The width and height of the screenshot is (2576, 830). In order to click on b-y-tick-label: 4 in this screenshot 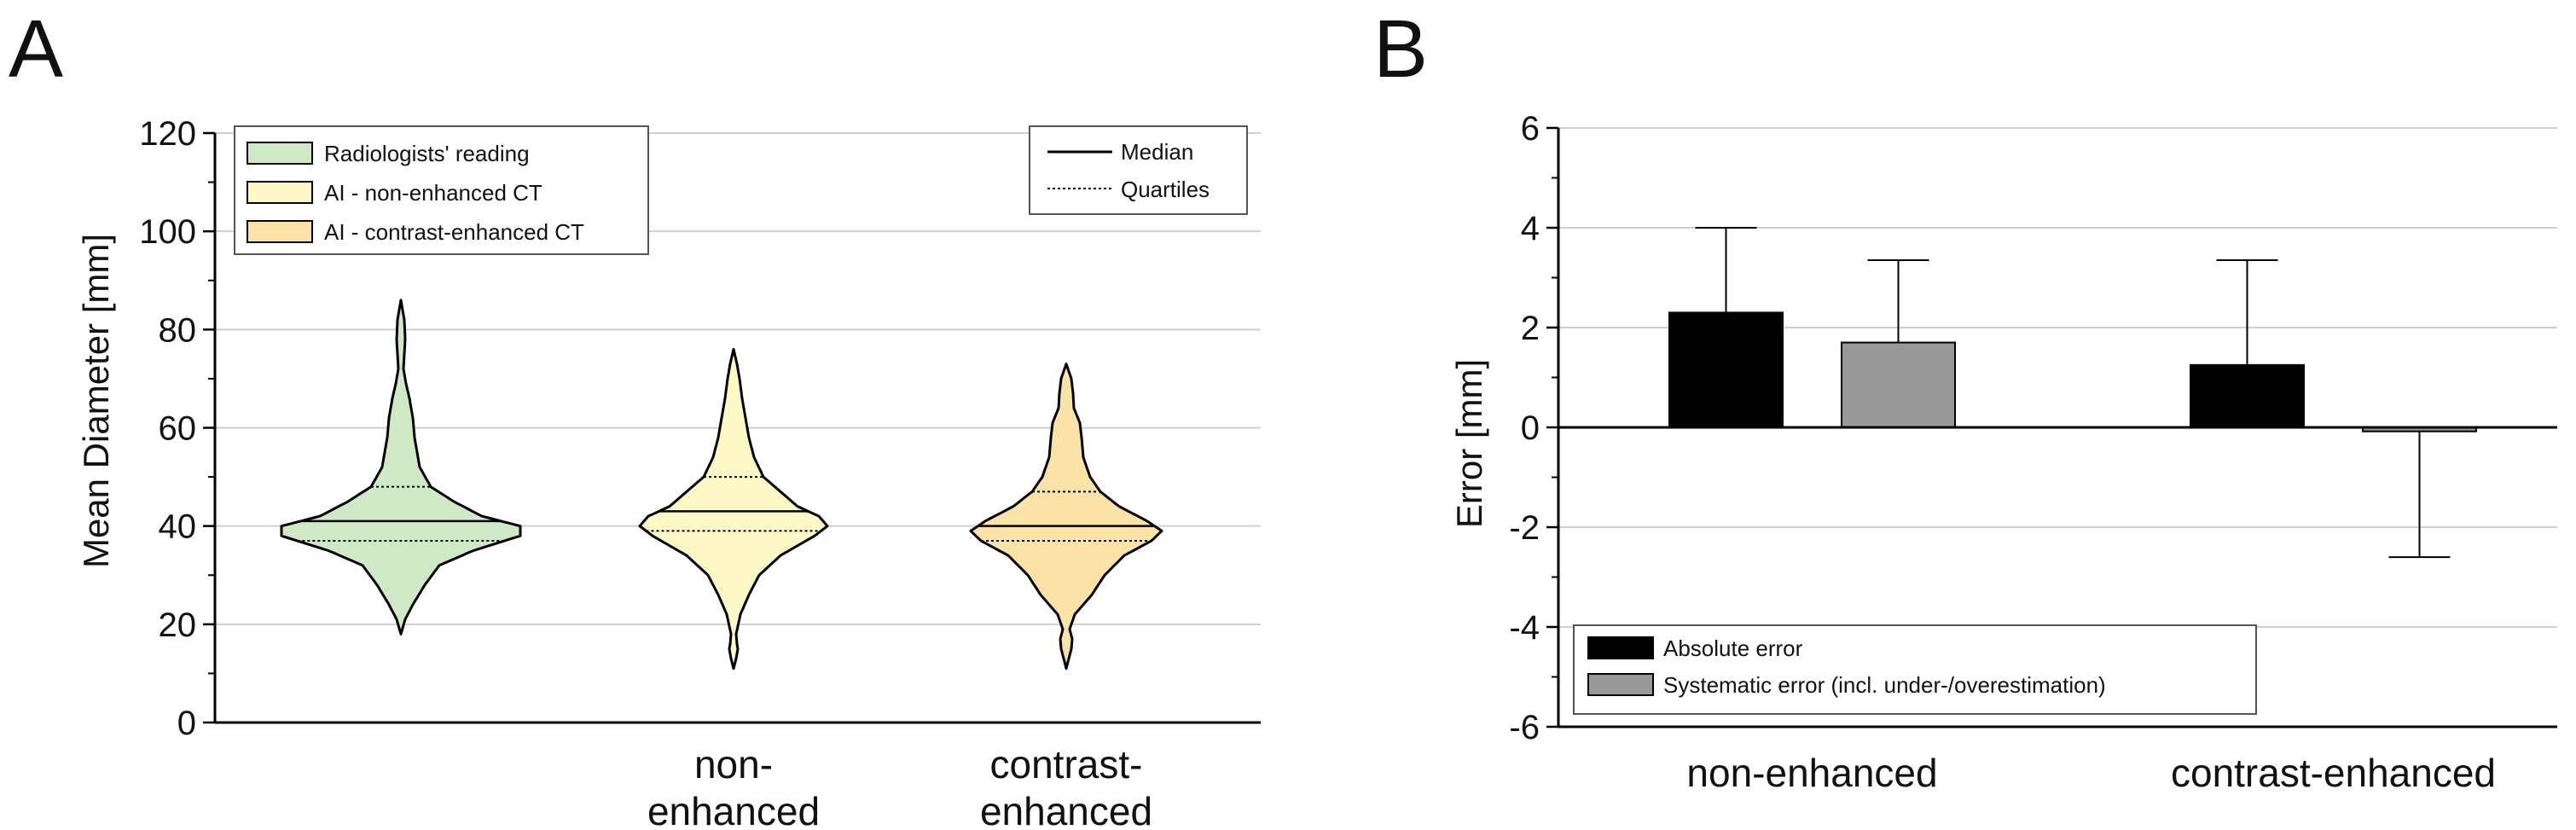, I will do `click(1530, 228)`.